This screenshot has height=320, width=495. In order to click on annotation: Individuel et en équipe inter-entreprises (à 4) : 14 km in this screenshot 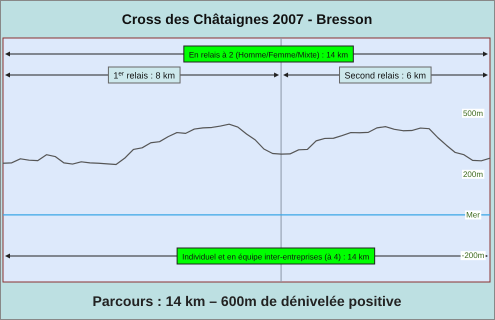, I will do `click(276, 257)`.